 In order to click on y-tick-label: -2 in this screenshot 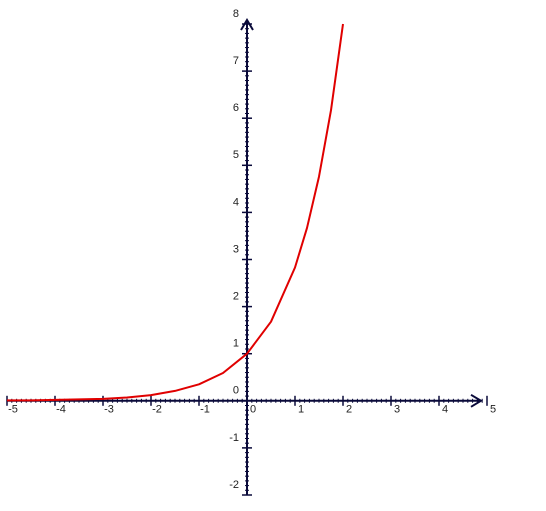, I will do `click(234, 485)`.